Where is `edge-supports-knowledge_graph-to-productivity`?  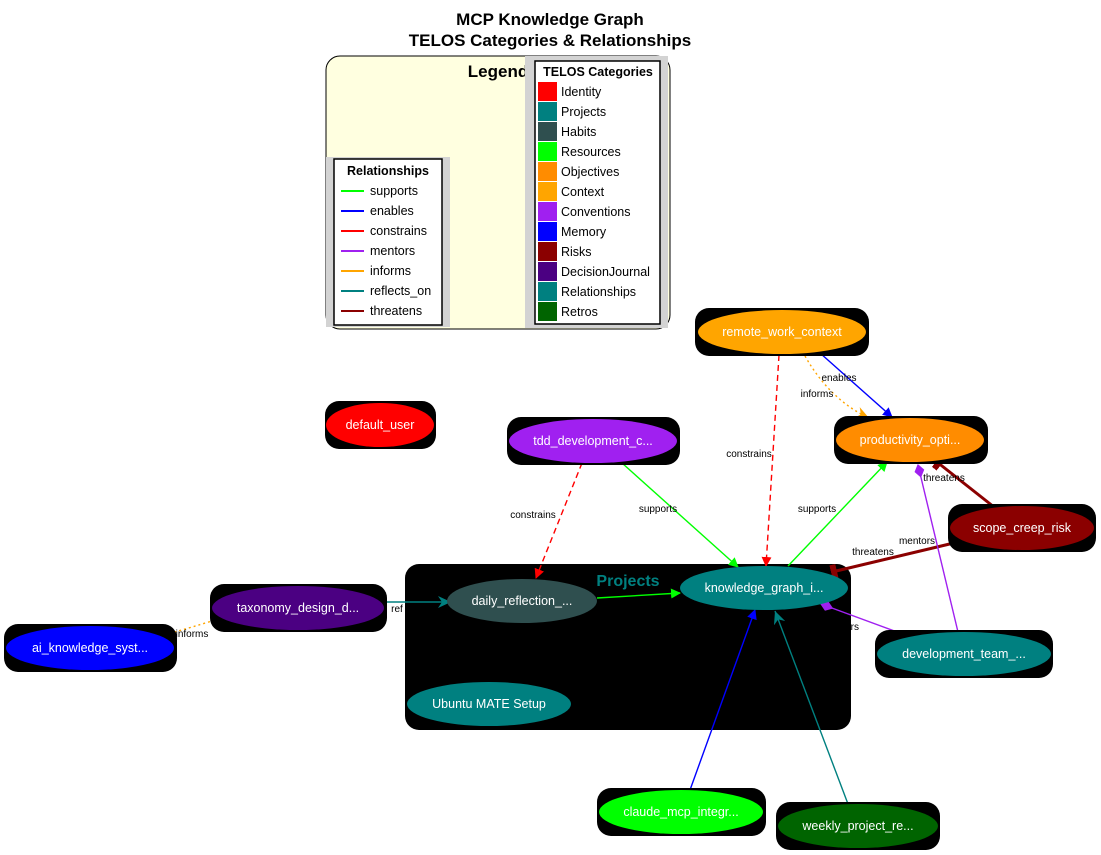
edge-supports-knowledge_graph-to-productivity is located at coordinates (837, 514).